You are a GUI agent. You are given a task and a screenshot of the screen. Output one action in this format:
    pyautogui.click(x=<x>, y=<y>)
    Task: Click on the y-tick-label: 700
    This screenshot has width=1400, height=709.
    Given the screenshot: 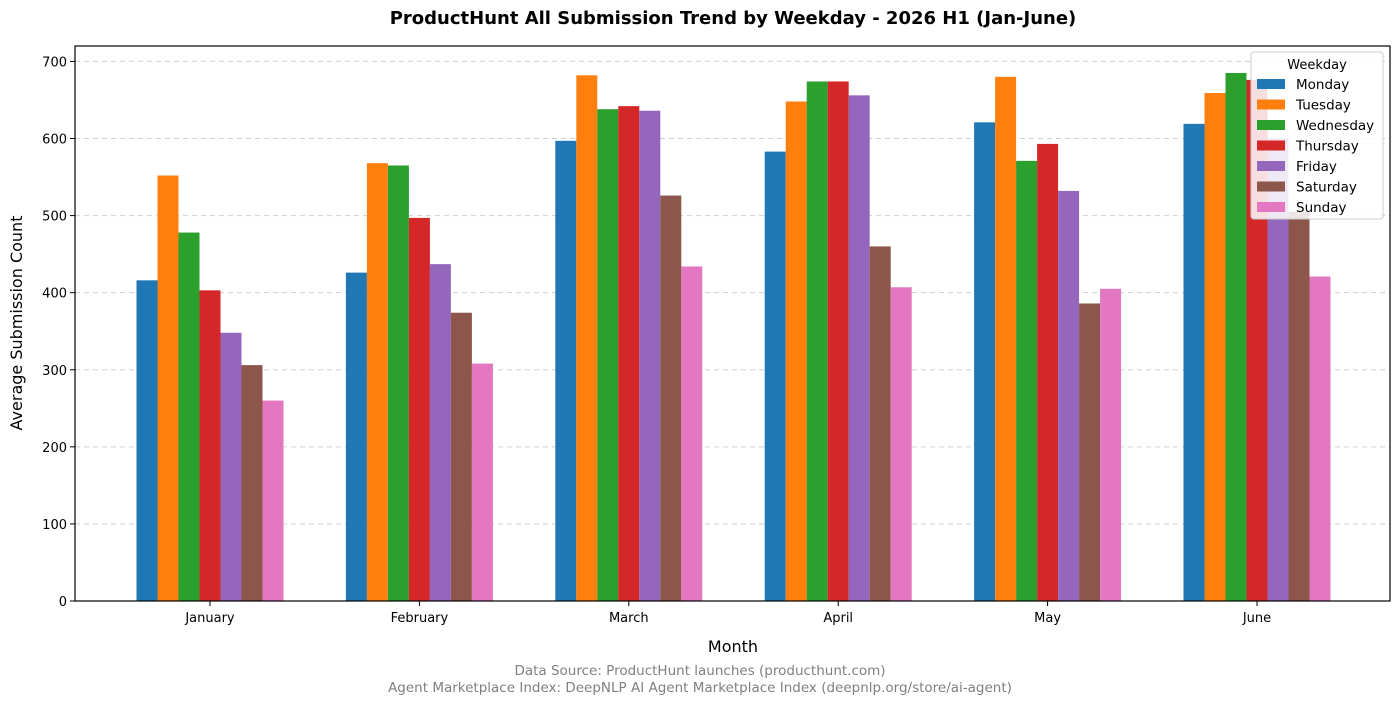 What is the action you would take?
    pyautogui.click(x=54, y=62)
    